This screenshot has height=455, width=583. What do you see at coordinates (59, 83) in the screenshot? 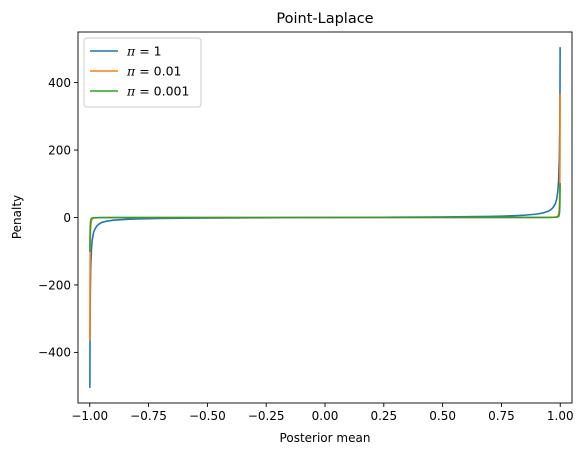
I see `y-tick-label: 400` at bounding box center [59, 83].